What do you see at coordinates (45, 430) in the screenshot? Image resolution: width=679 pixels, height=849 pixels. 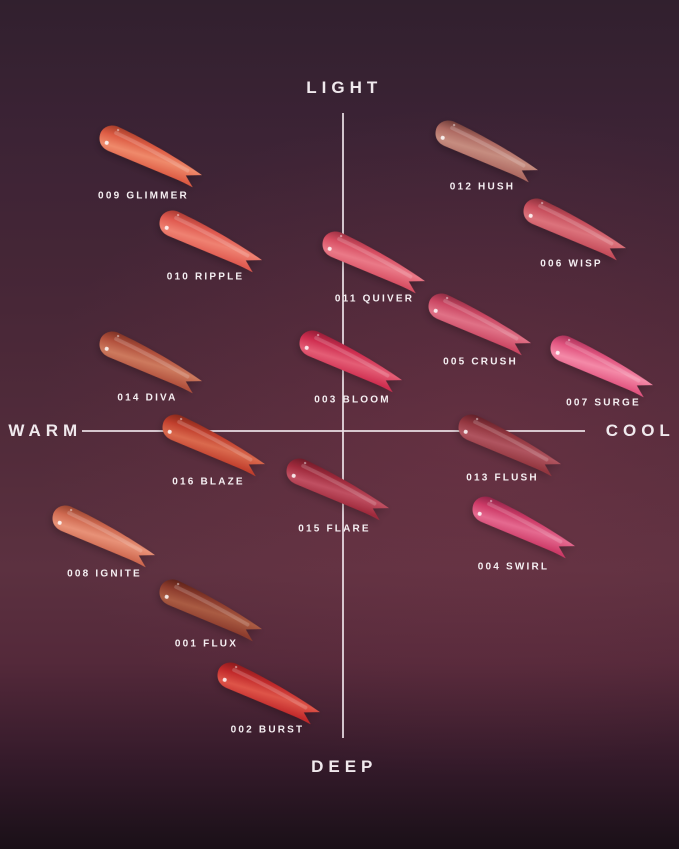 I see `axis-label-warm: WARM` at bounding box center [45, 430].